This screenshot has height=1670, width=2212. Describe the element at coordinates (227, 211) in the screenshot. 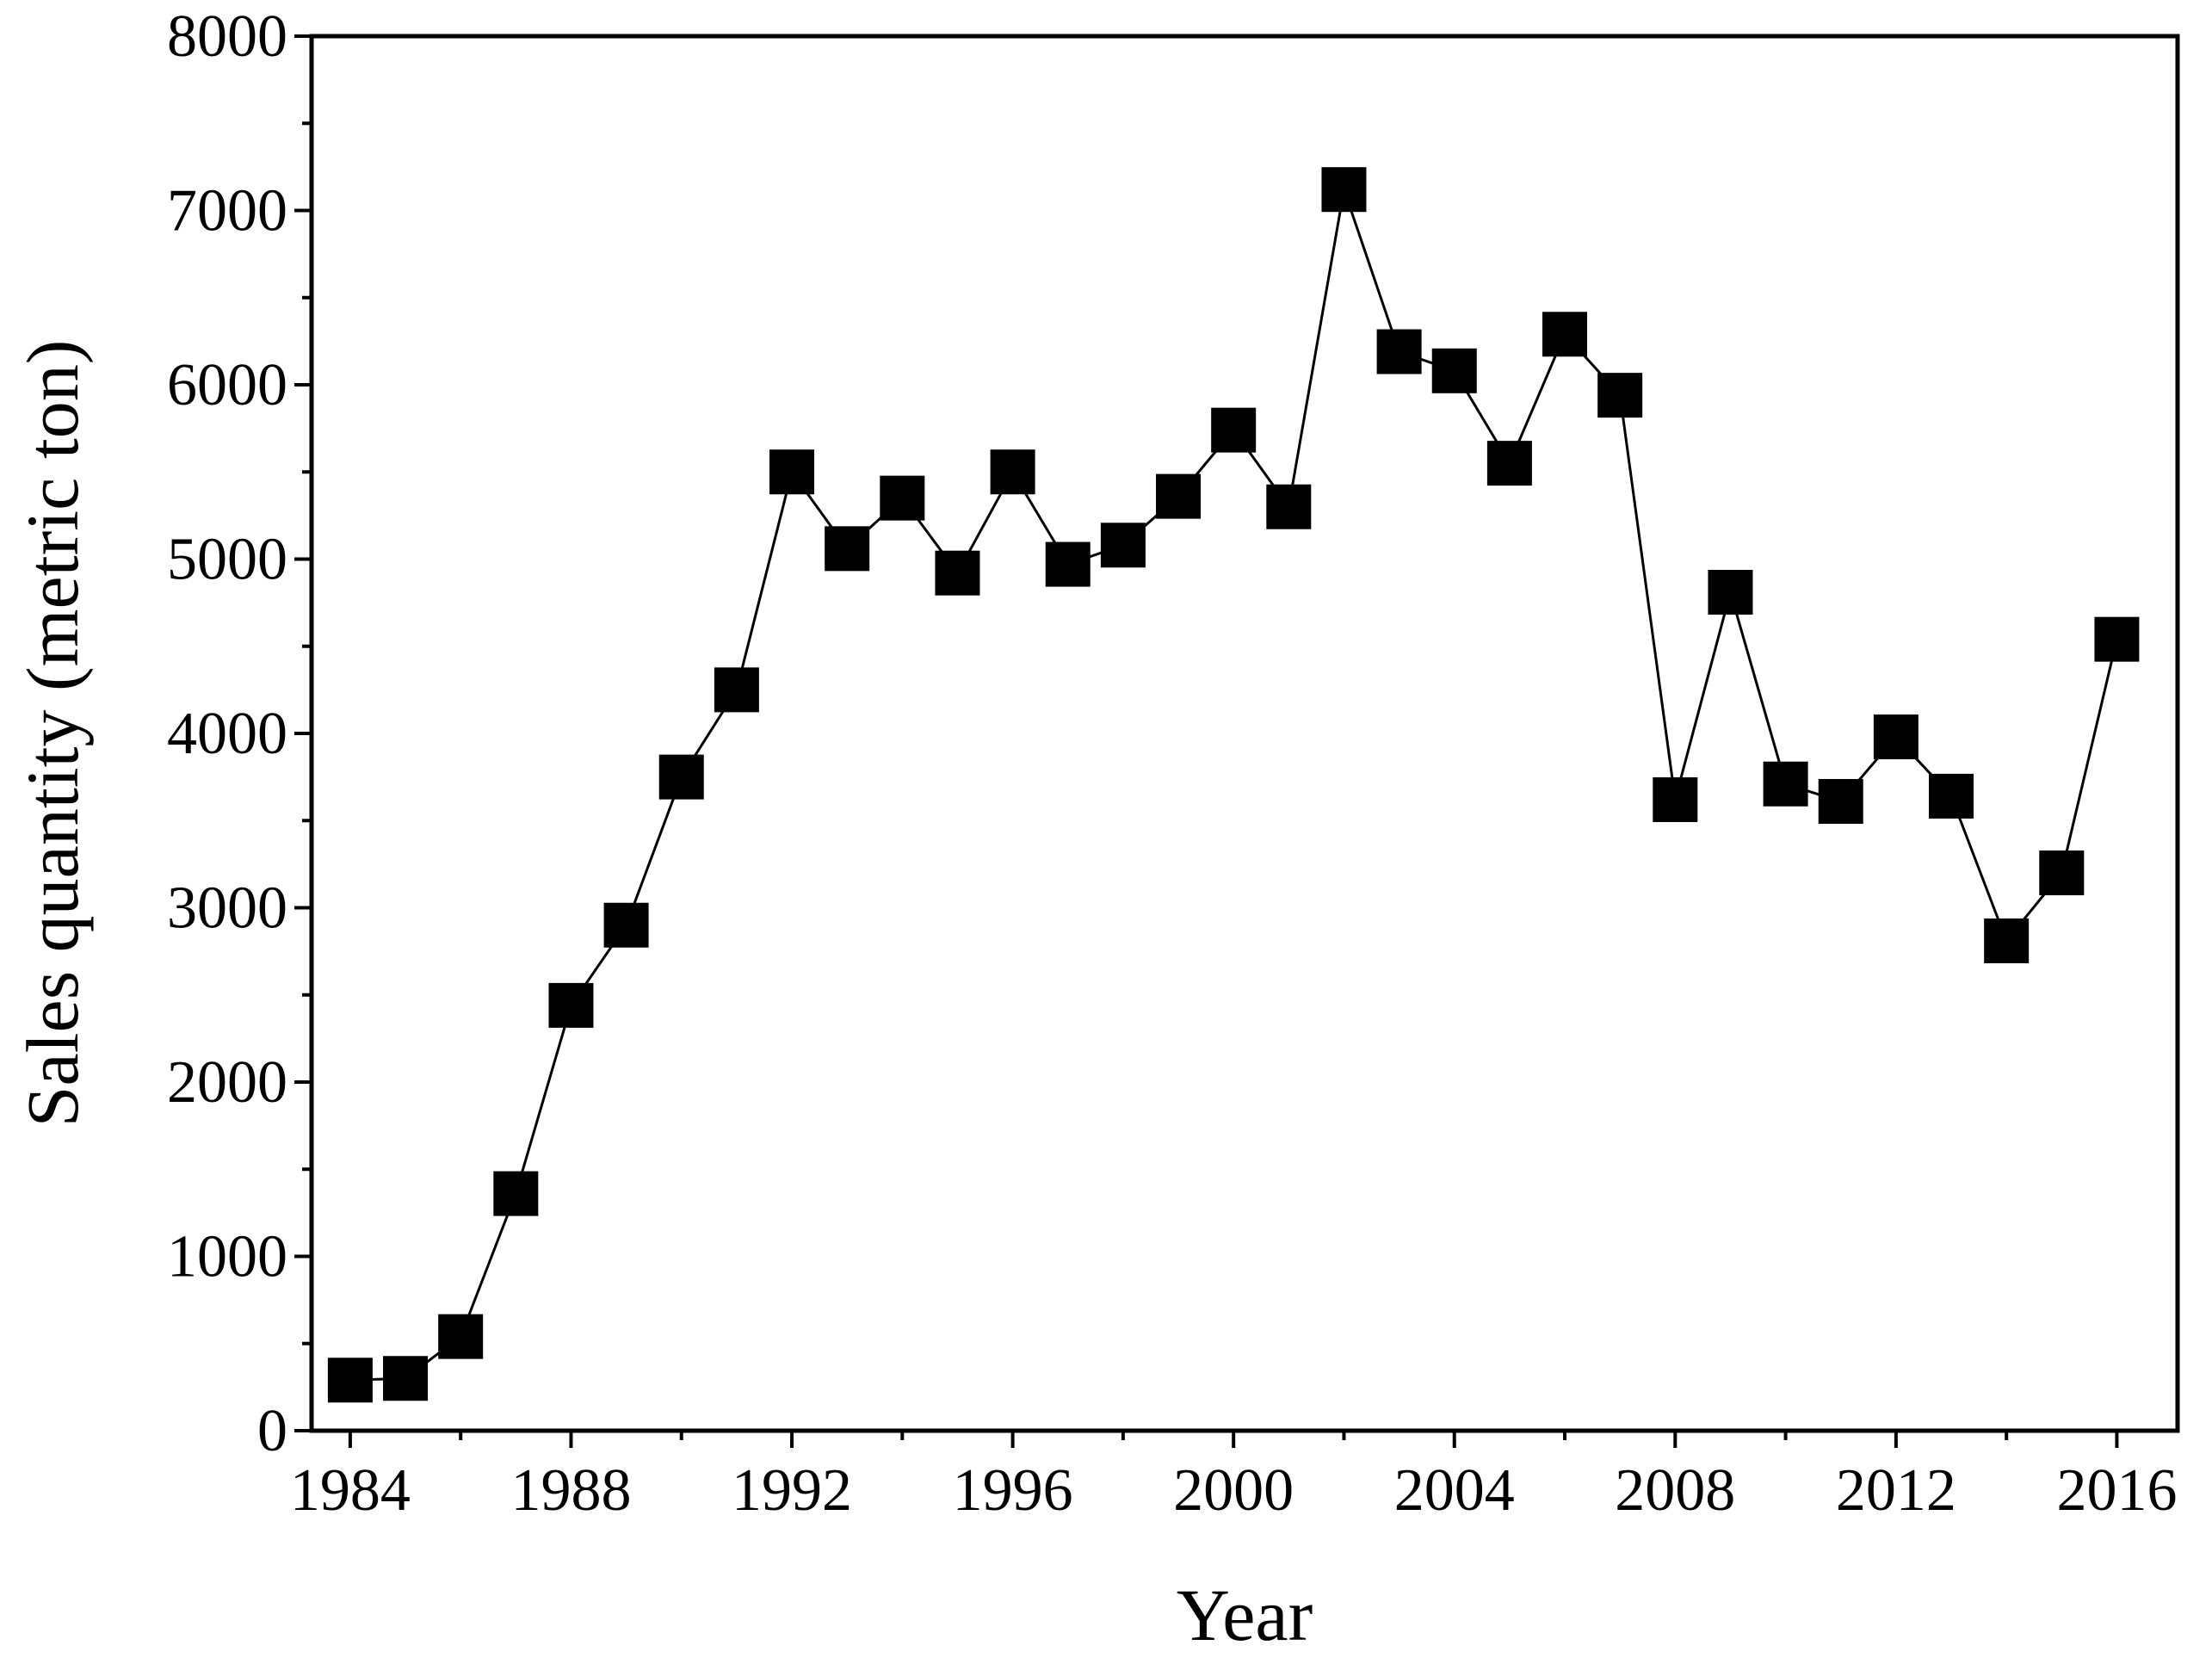

I see `y-tick-label: 7000` at that location.